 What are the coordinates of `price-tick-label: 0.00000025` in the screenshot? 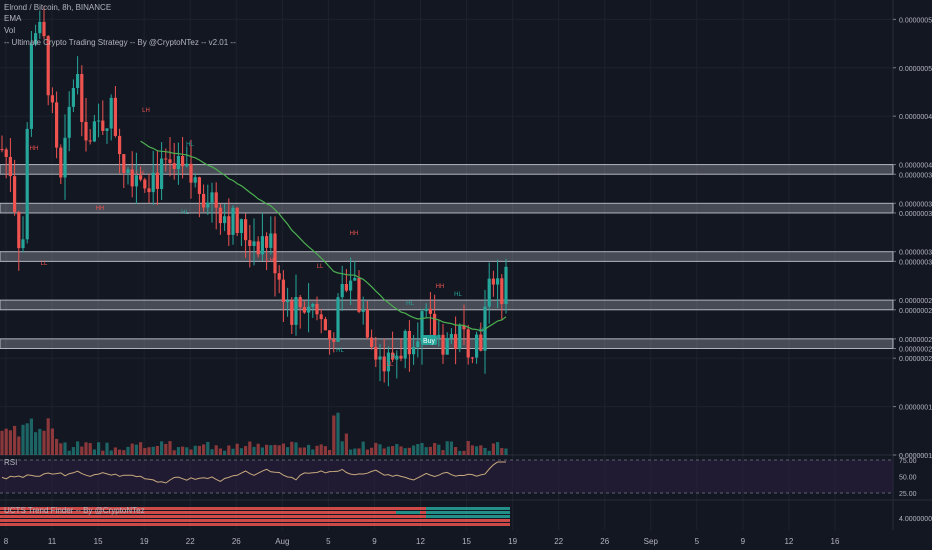 It's located at (915, 311).